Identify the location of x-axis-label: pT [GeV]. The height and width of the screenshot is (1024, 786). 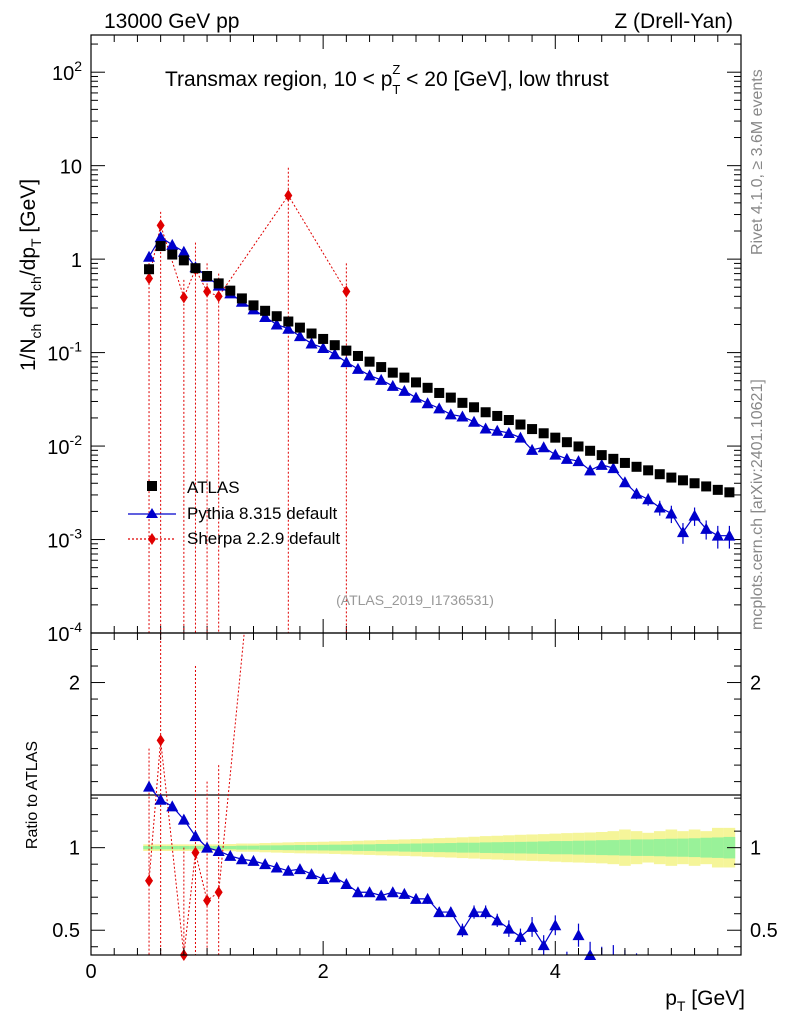
(705, 1000).